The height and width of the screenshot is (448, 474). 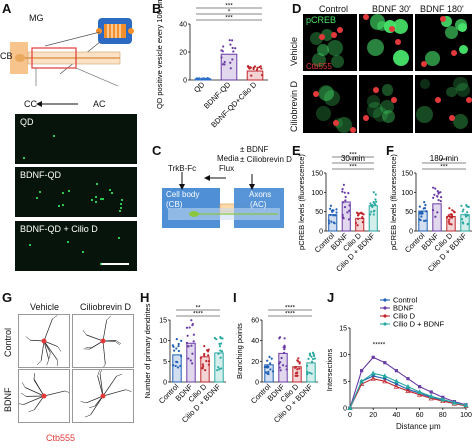 I want to click on sig-marker: **, so click(x=198, y=308).